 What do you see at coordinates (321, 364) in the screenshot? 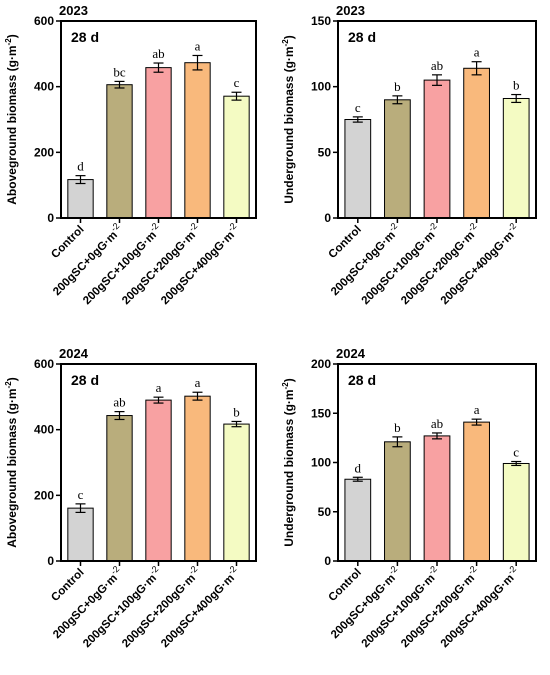
I see `y-tick-label-5: 200` at bounding box center [321, 364].